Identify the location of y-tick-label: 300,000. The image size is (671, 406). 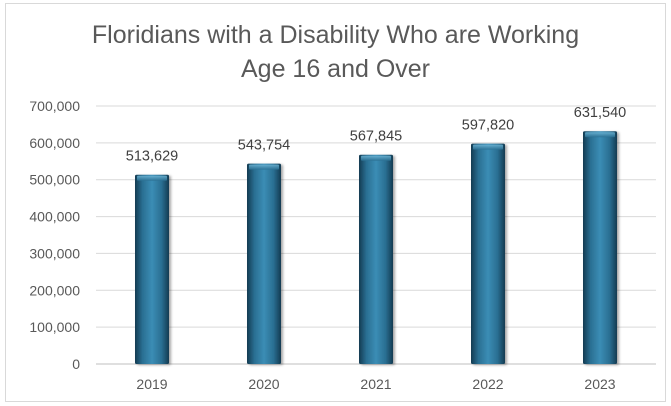
(54, 253).